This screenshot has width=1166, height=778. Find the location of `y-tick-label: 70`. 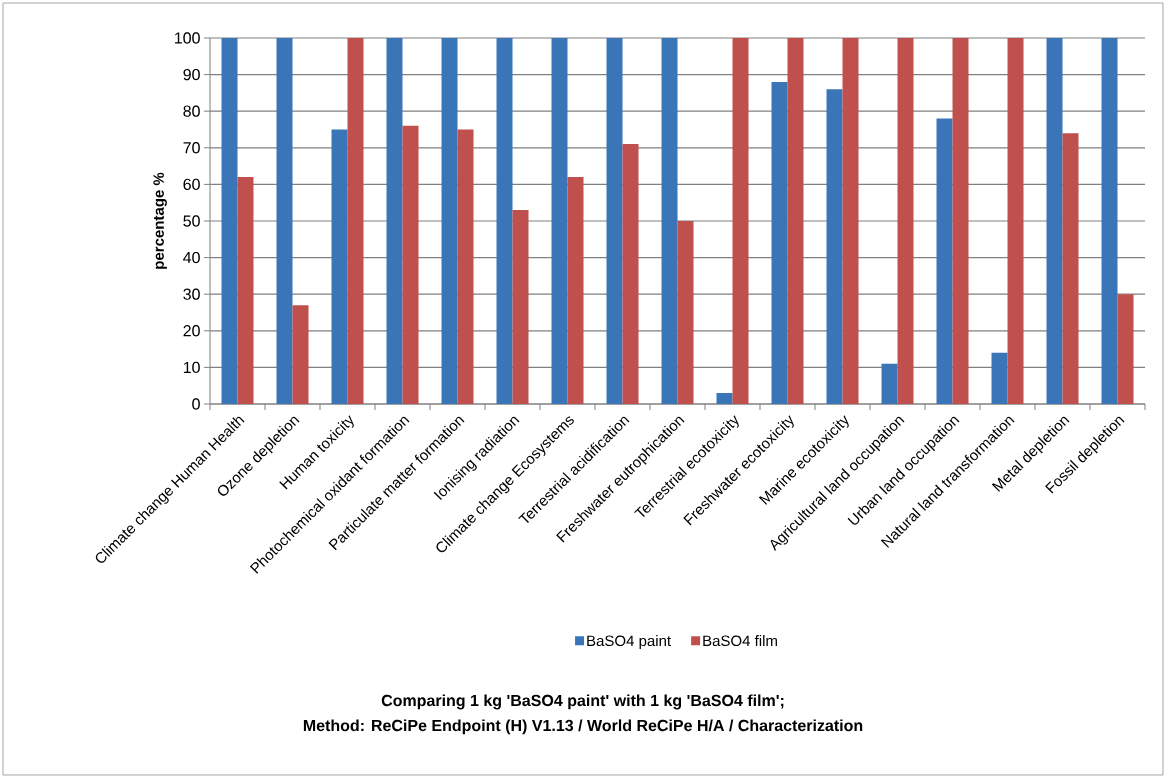

y-tick-label: 70 is located at coordinates (191, 148).